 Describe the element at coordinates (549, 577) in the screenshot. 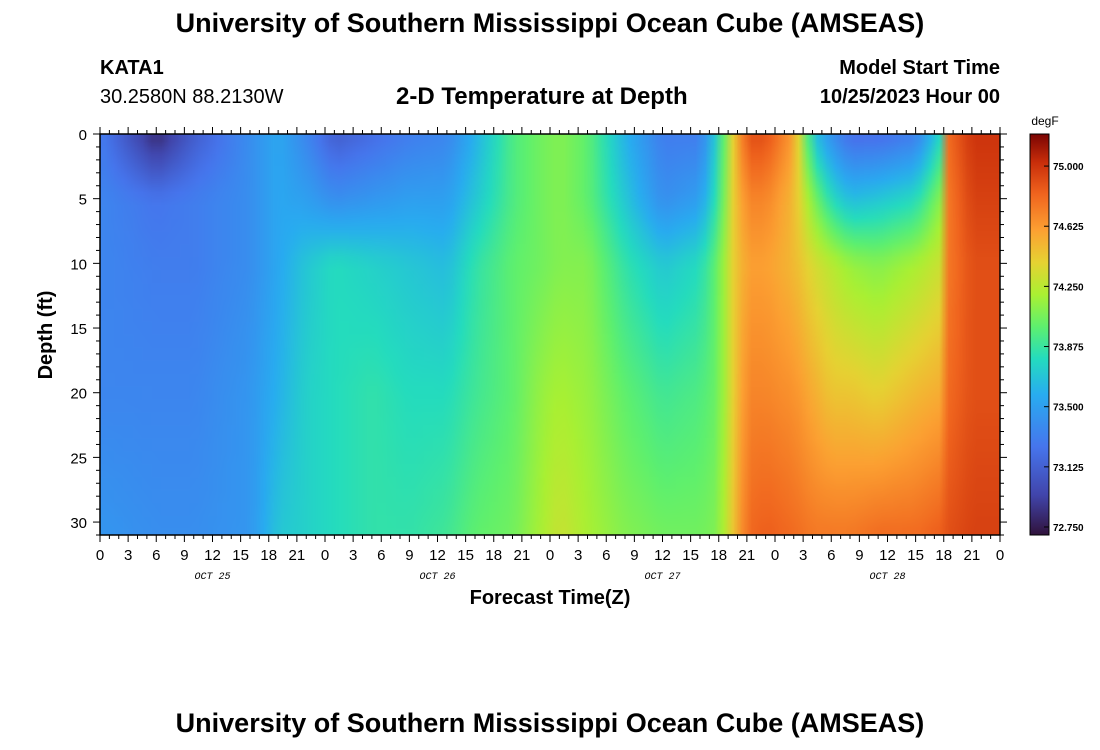

I see `date-labels: OCT 25 OCT 26 OCT 27 OCT 28` at that location.